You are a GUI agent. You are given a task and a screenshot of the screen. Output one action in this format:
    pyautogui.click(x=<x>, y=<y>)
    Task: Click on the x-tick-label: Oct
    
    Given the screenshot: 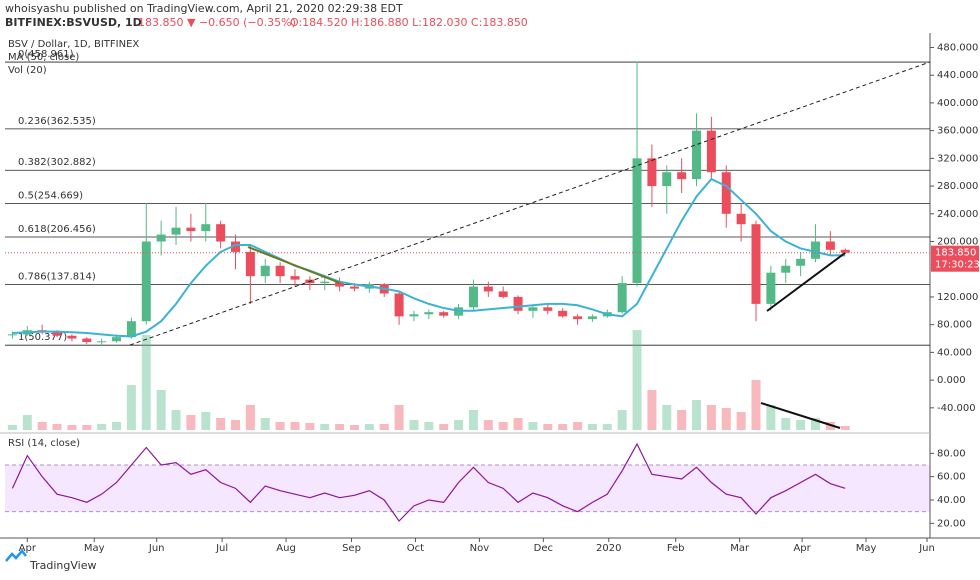 What is the action you would take?
    pyautogui.click(x=415, y=548)
    